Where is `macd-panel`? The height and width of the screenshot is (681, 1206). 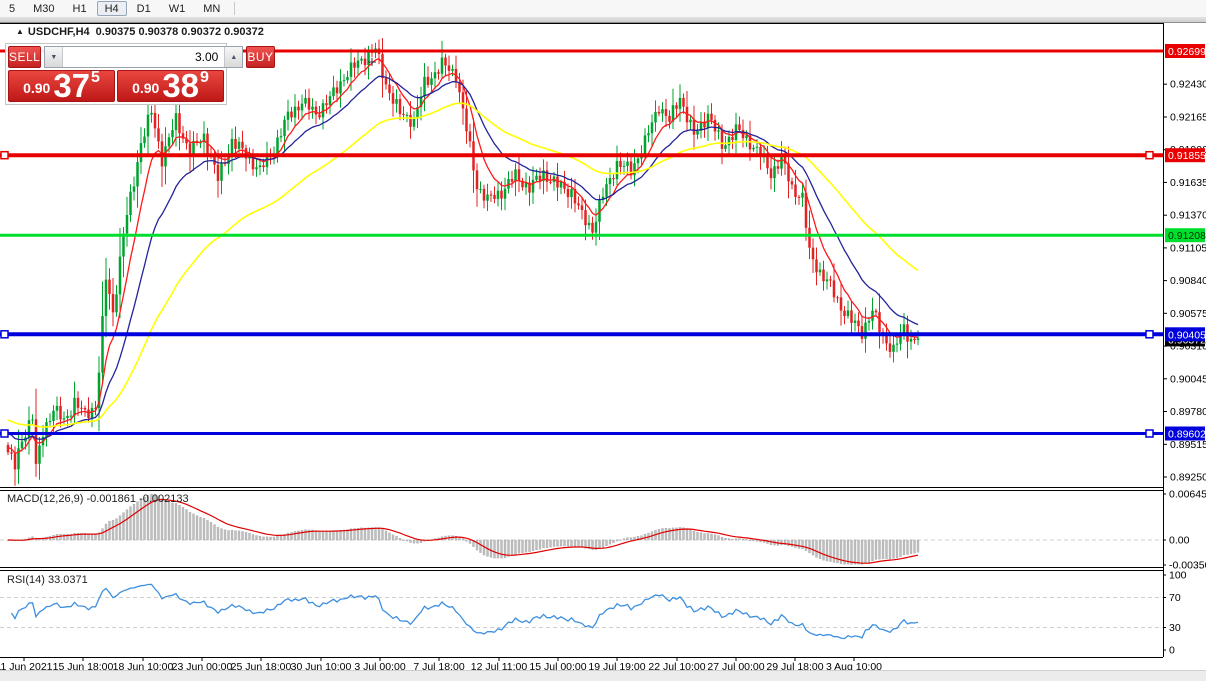
macd-panel is located at coordinates (581, 529).